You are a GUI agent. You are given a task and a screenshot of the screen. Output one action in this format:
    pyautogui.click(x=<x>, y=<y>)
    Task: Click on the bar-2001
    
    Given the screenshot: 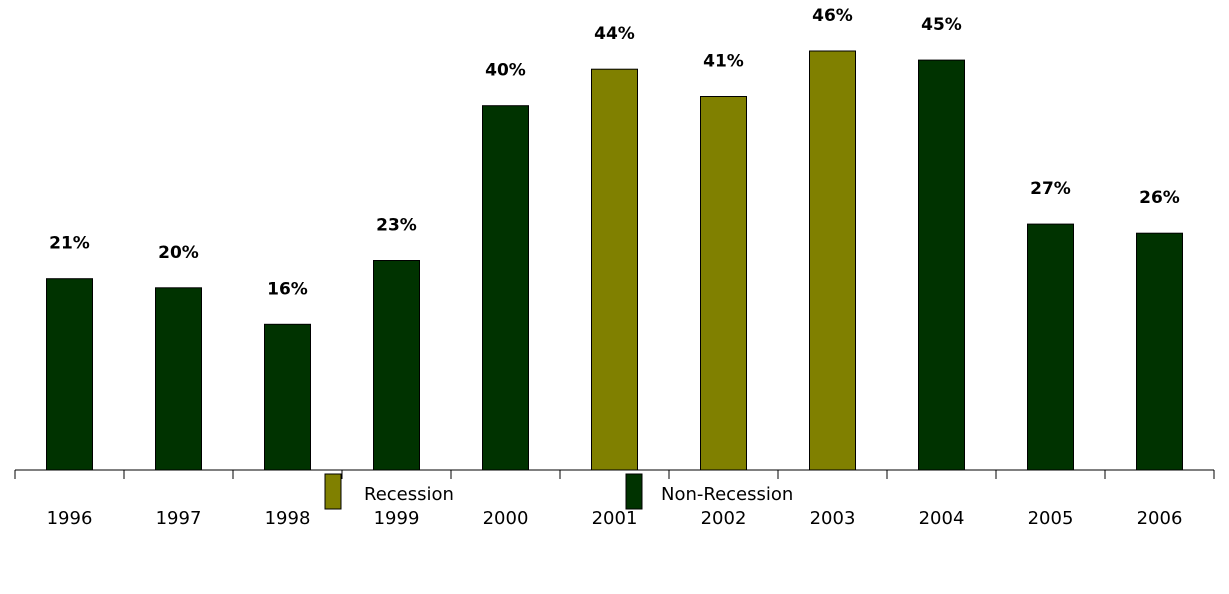 What is the action you would take?
    pyautogui.click(x=614, y=269)
    